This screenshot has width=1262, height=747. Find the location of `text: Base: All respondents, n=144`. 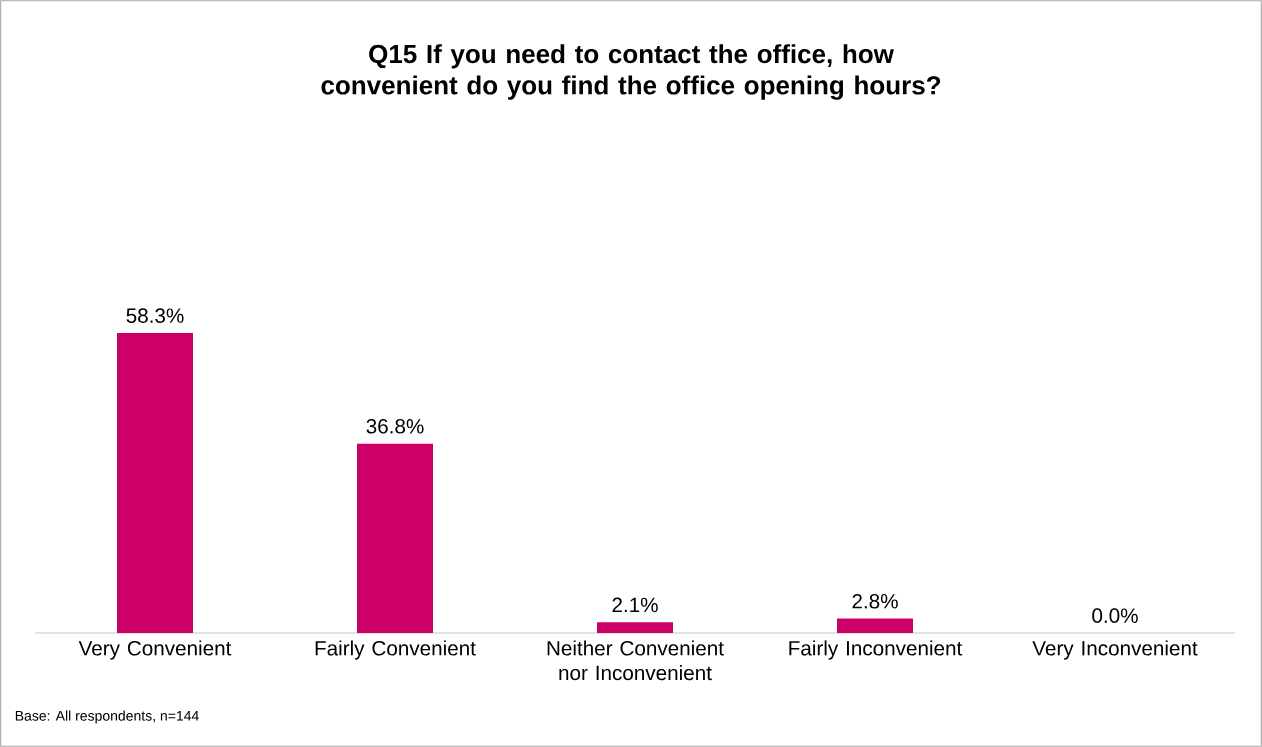

text: Base: All respondents, n=144 is located at coordinates (107, 717).